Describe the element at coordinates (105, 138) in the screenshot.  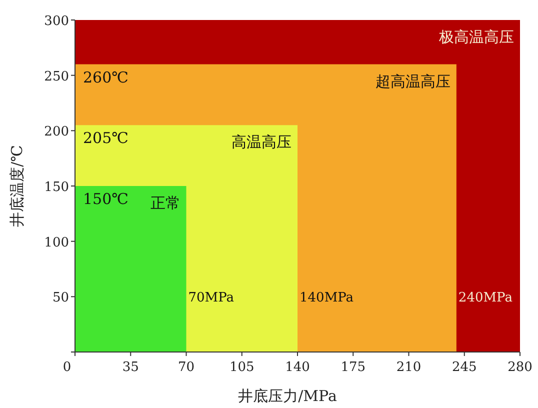
I see `annotation: 205℃` at that location.